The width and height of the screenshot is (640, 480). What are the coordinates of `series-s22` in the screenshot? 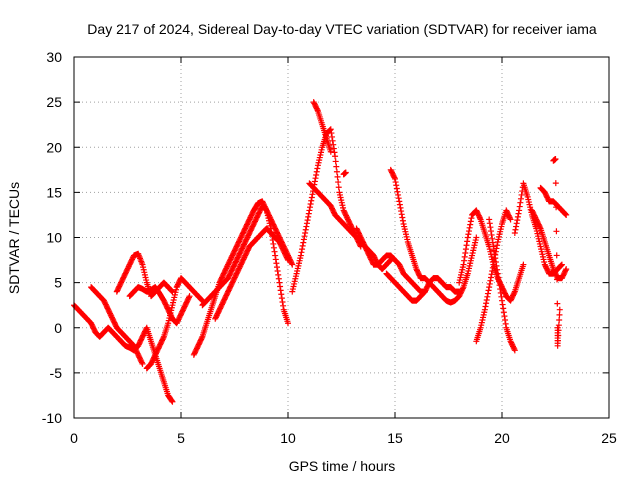 It's located at (556, 252).